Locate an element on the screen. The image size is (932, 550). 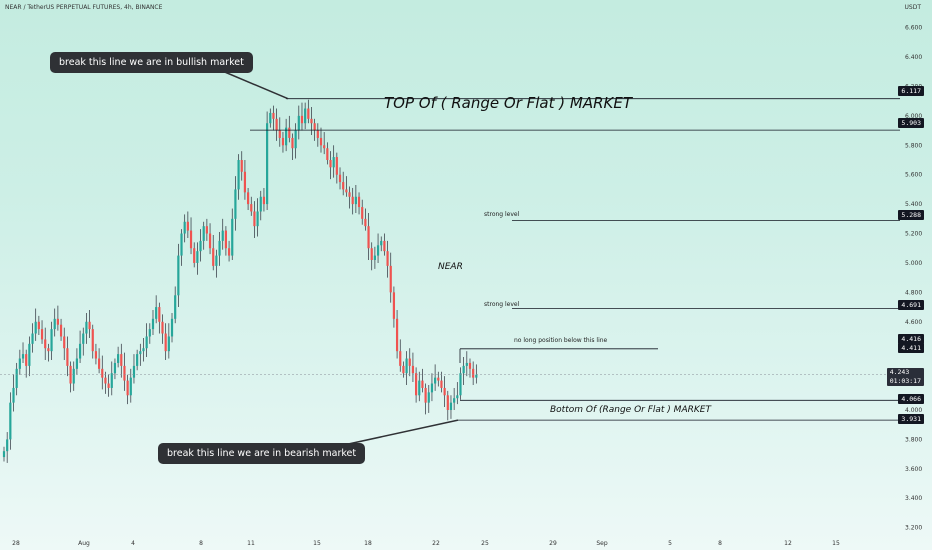
y-tick-label: 3.200 is located at coordinates (913, 528).